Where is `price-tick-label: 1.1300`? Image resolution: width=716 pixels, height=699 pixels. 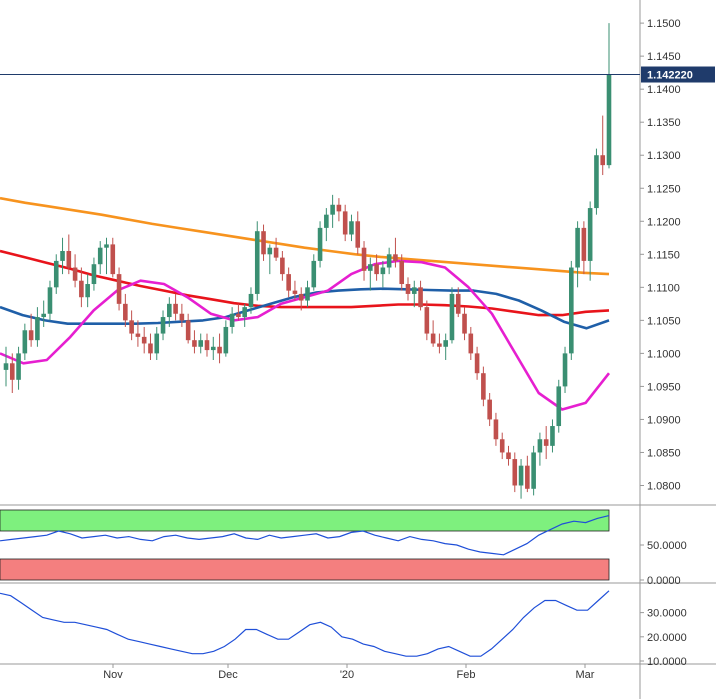 price-tick-label: 1.1300 is located at coordinates (664, 156).